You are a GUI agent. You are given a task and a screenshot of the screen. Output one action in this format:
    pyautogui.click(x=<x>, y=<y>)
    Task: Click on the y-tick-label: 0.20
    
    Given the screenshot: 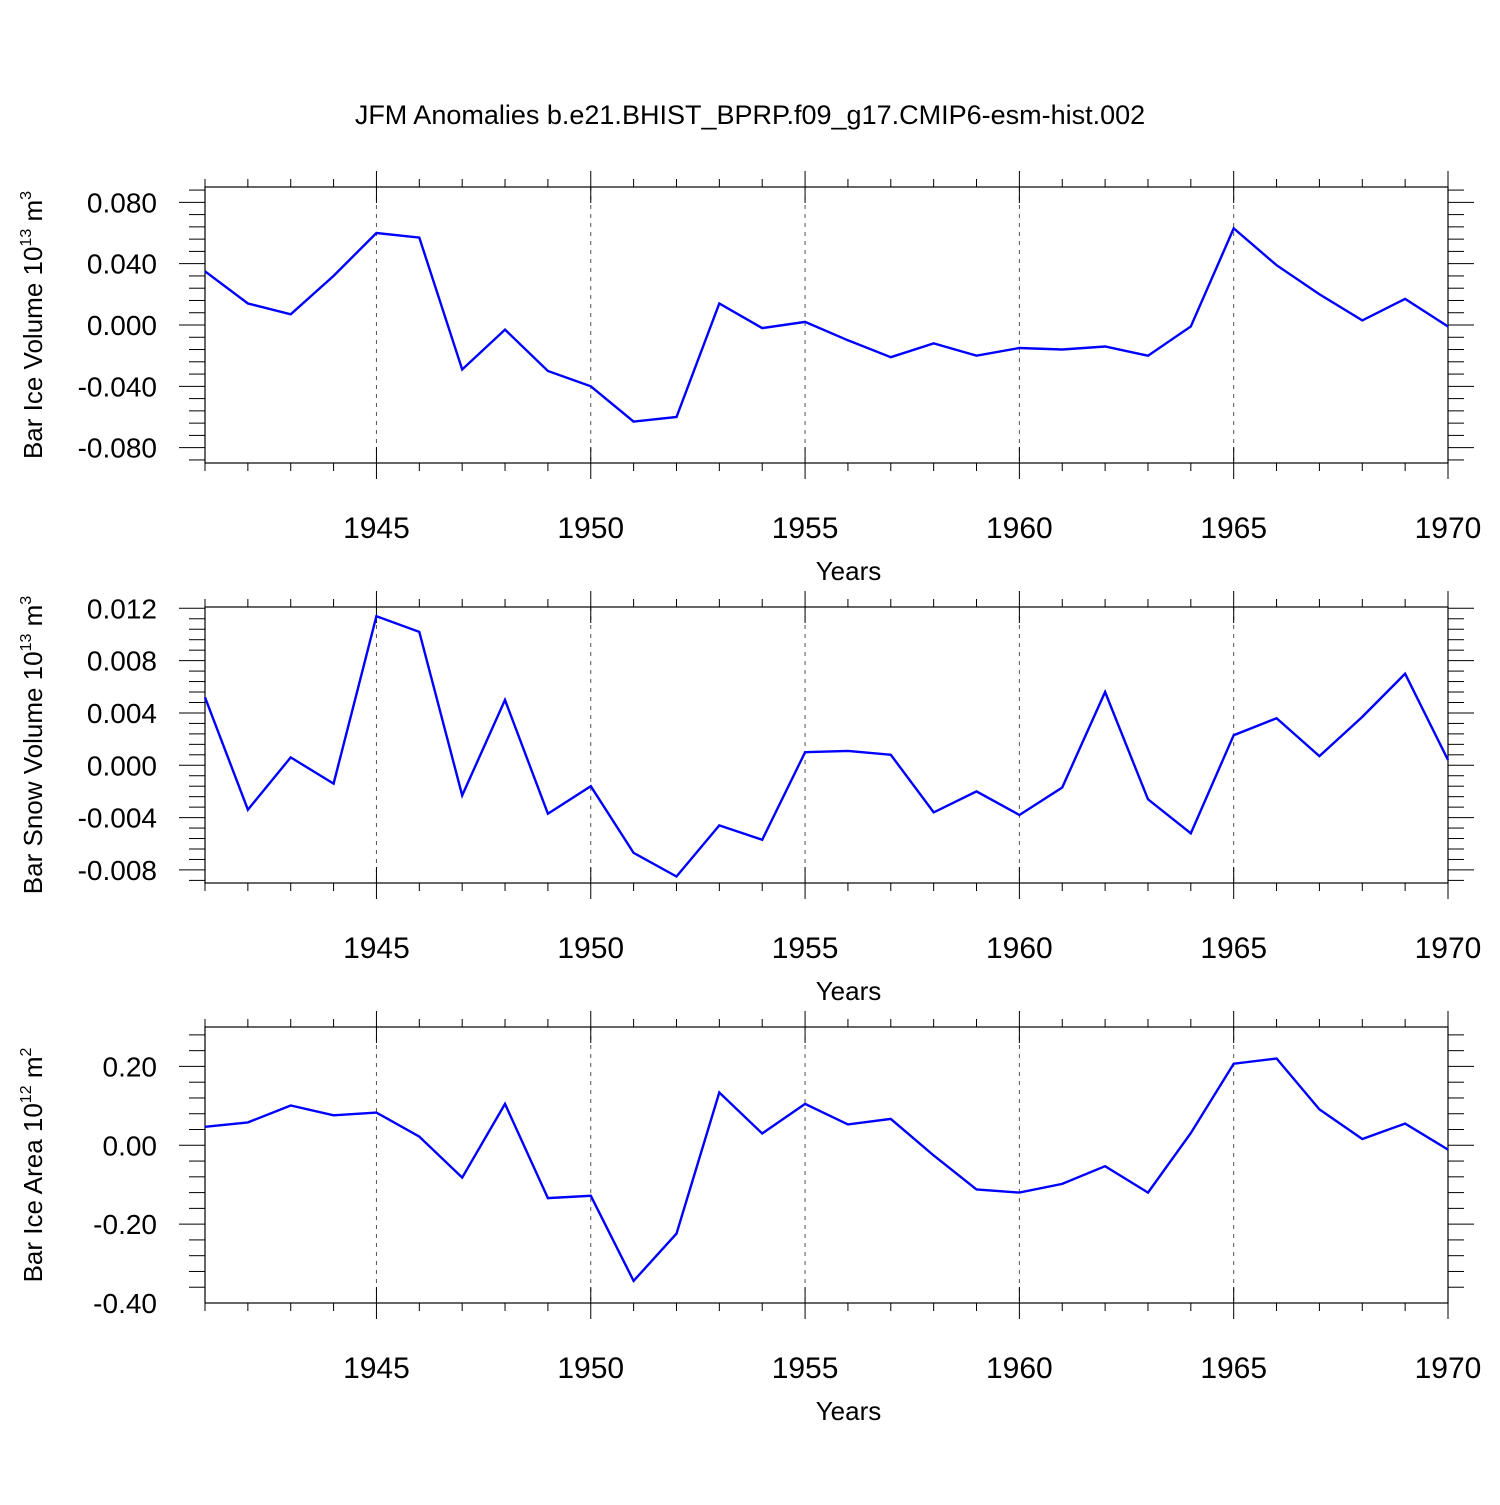 What is the action you would take?
    pyautogui.click(x=130, y=1066)
    